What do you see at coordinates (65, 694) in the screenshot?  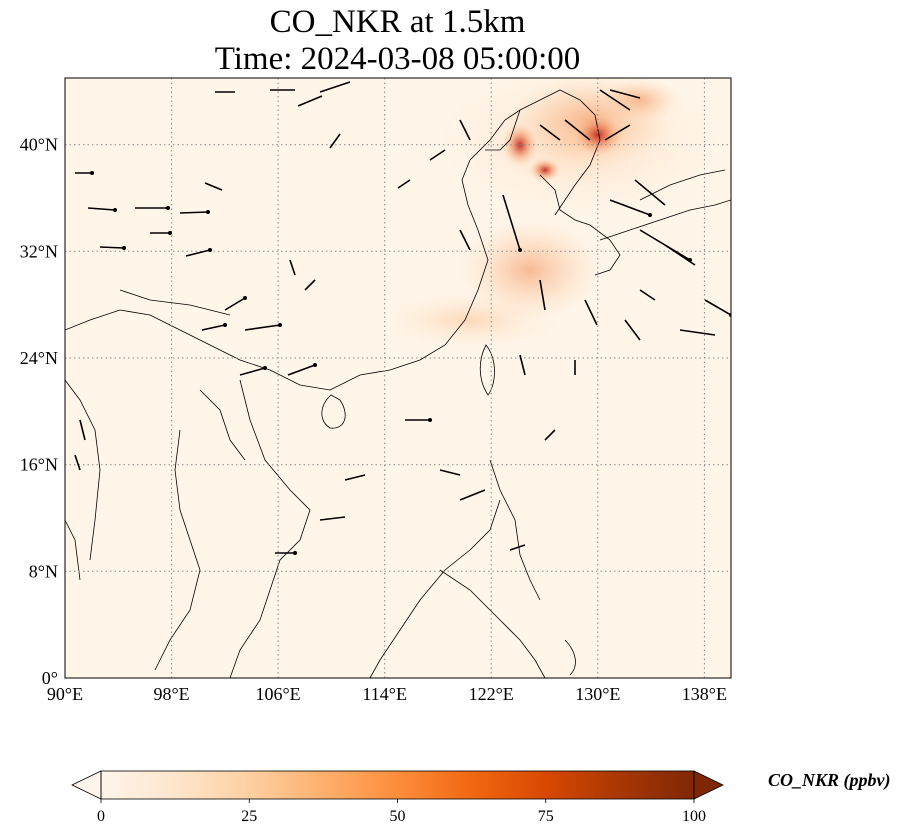 I see `lon-tick-label: 90°E` at bounding box center [65, 694].